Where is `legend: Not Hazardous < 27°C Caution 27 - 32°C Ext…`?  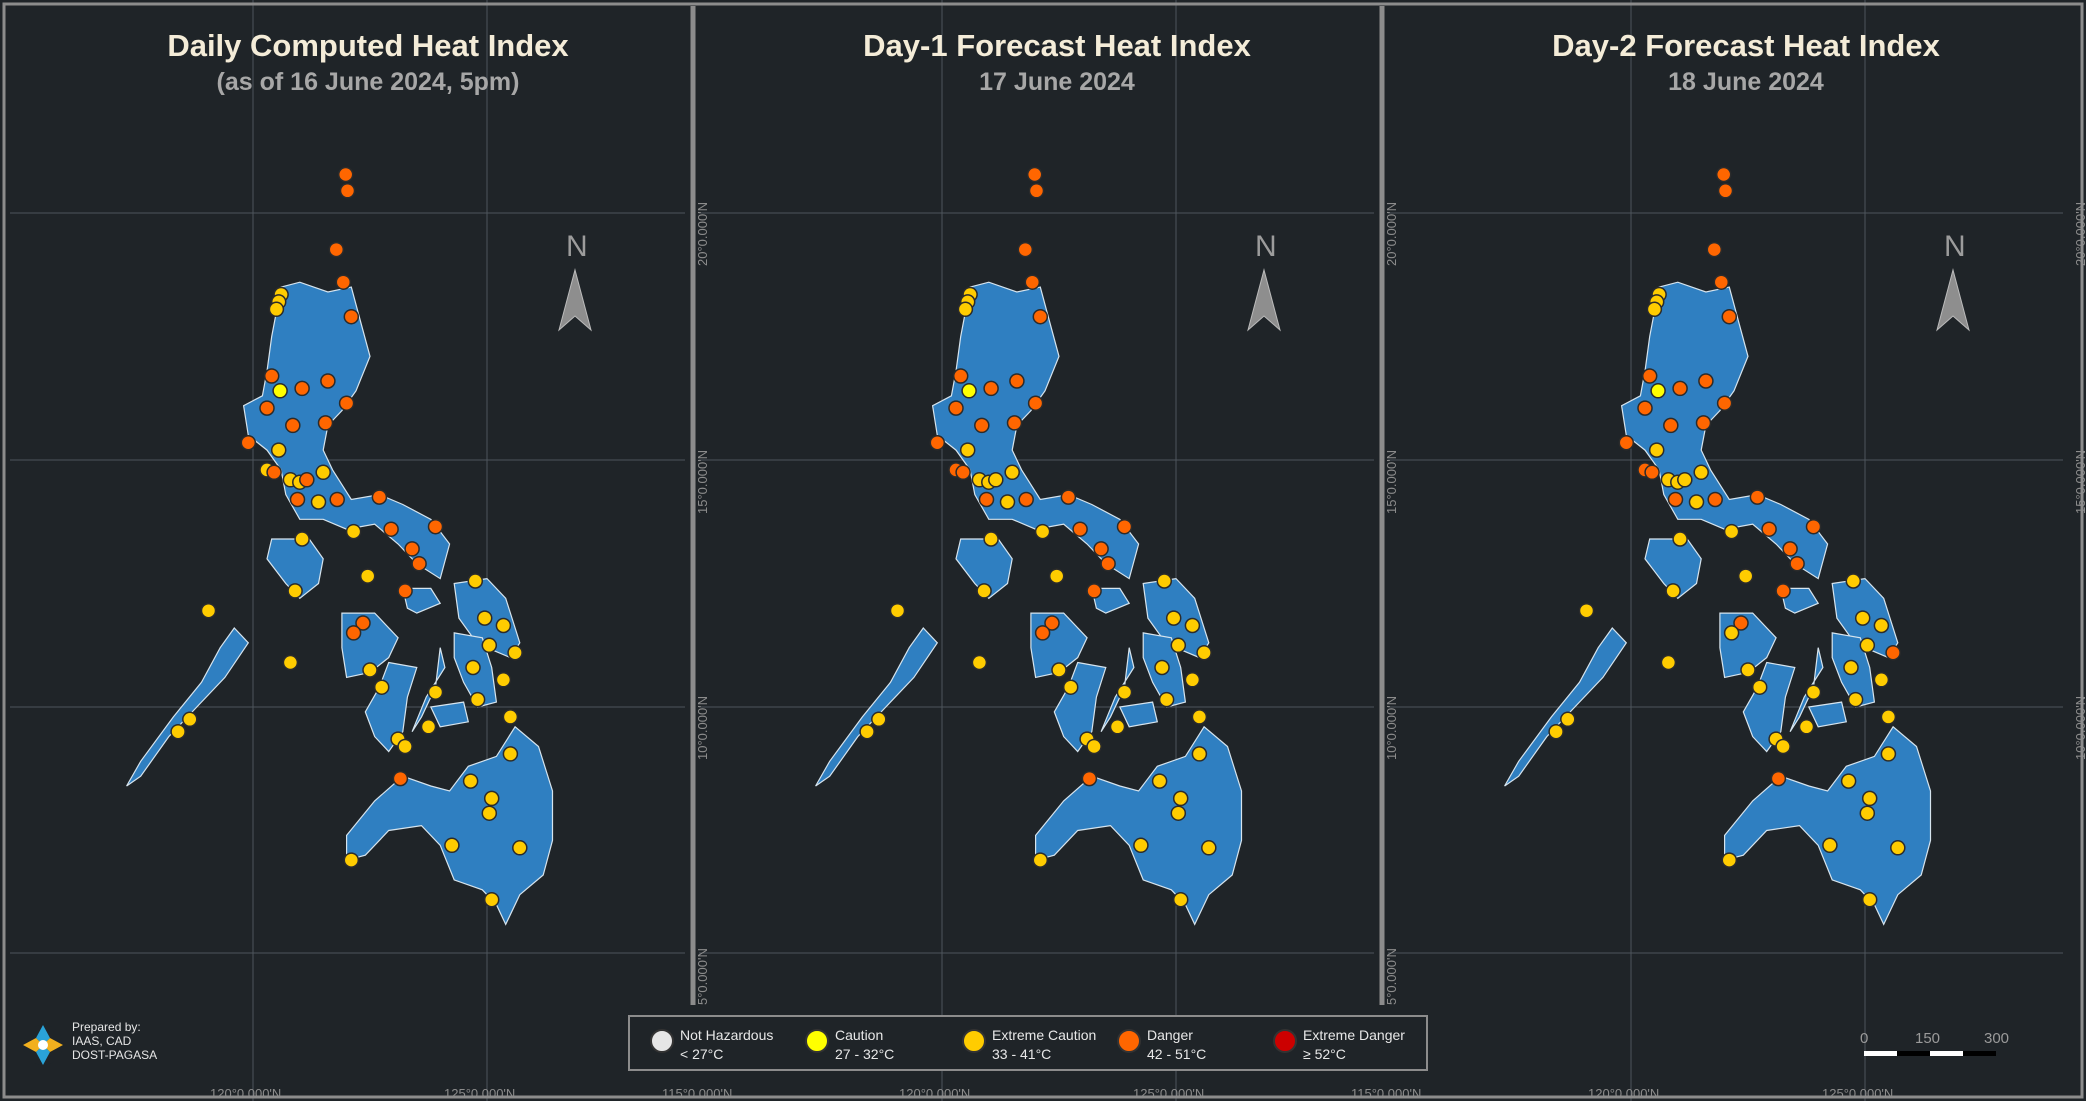 legend: Not Hazardous < 27°C Caution 27 - 32°C Ext… is located at coordinates (1028, 1043).